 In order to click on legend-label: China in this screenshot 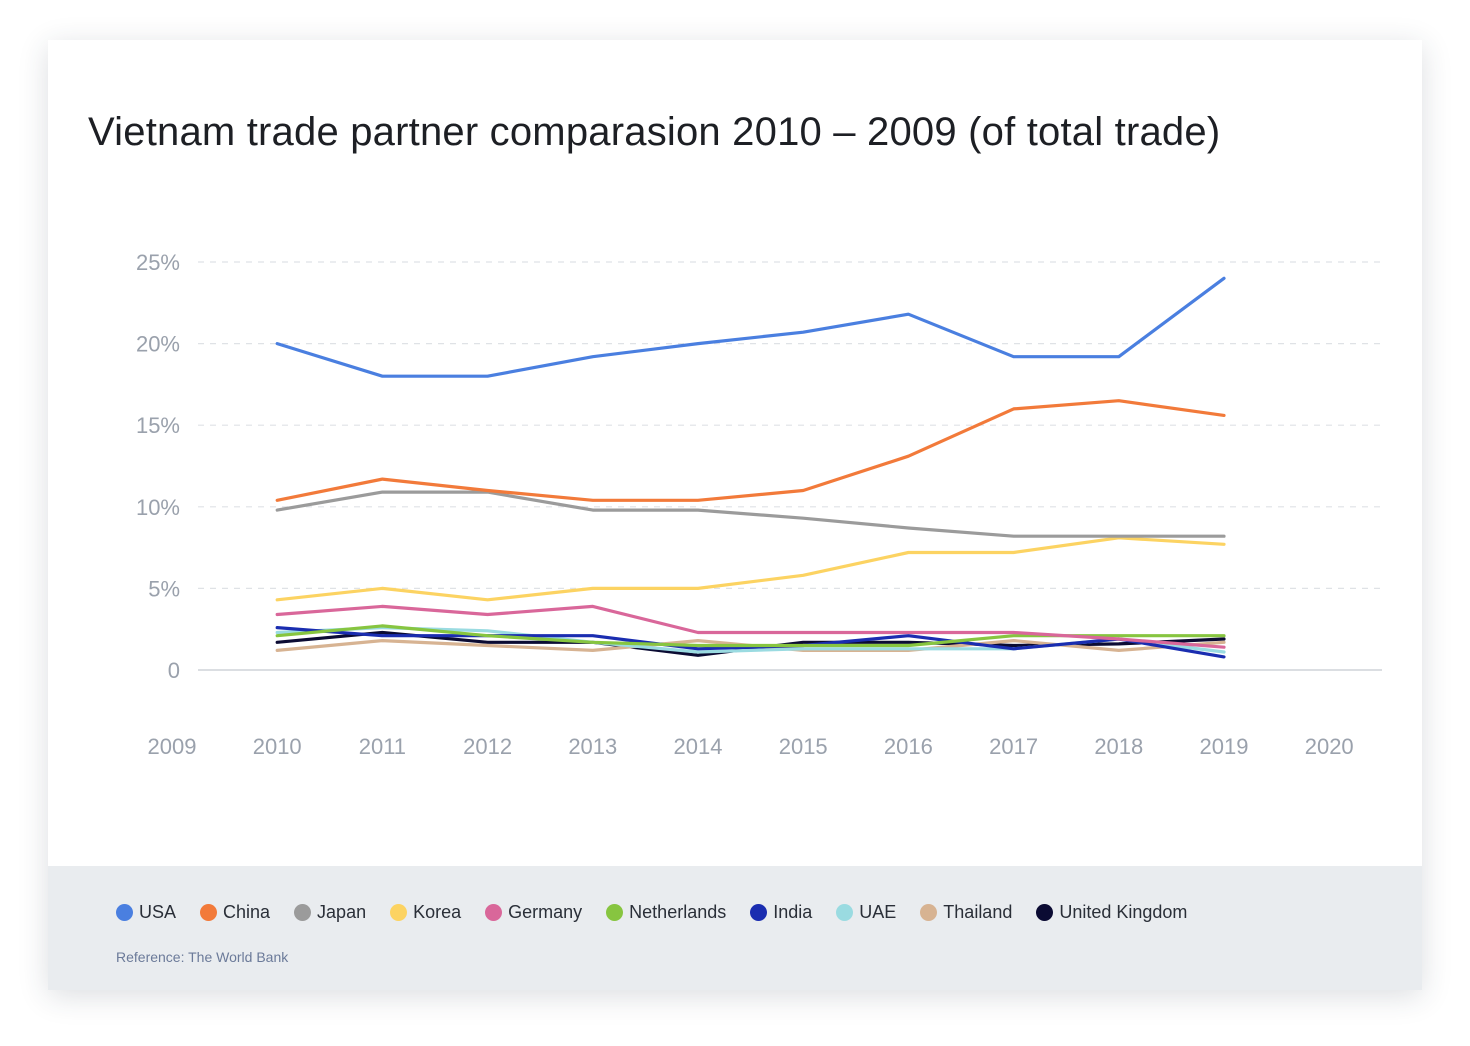, I will do `click(247, 912)`.